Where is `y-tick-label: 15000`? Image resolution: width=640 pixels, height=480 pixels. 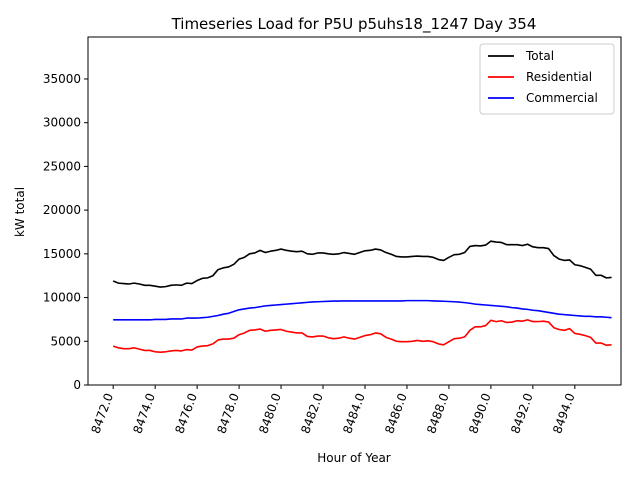
y-tick-label: 15000 is located at coordinates (62, 254).